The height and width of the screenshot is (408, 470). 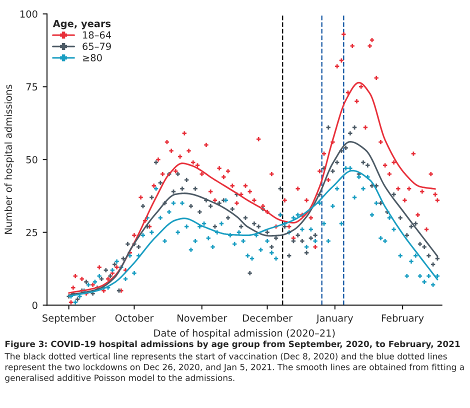 I want to click on x-axis-title: Date of hospital admission (2020–21), so click(x=244, y=334).